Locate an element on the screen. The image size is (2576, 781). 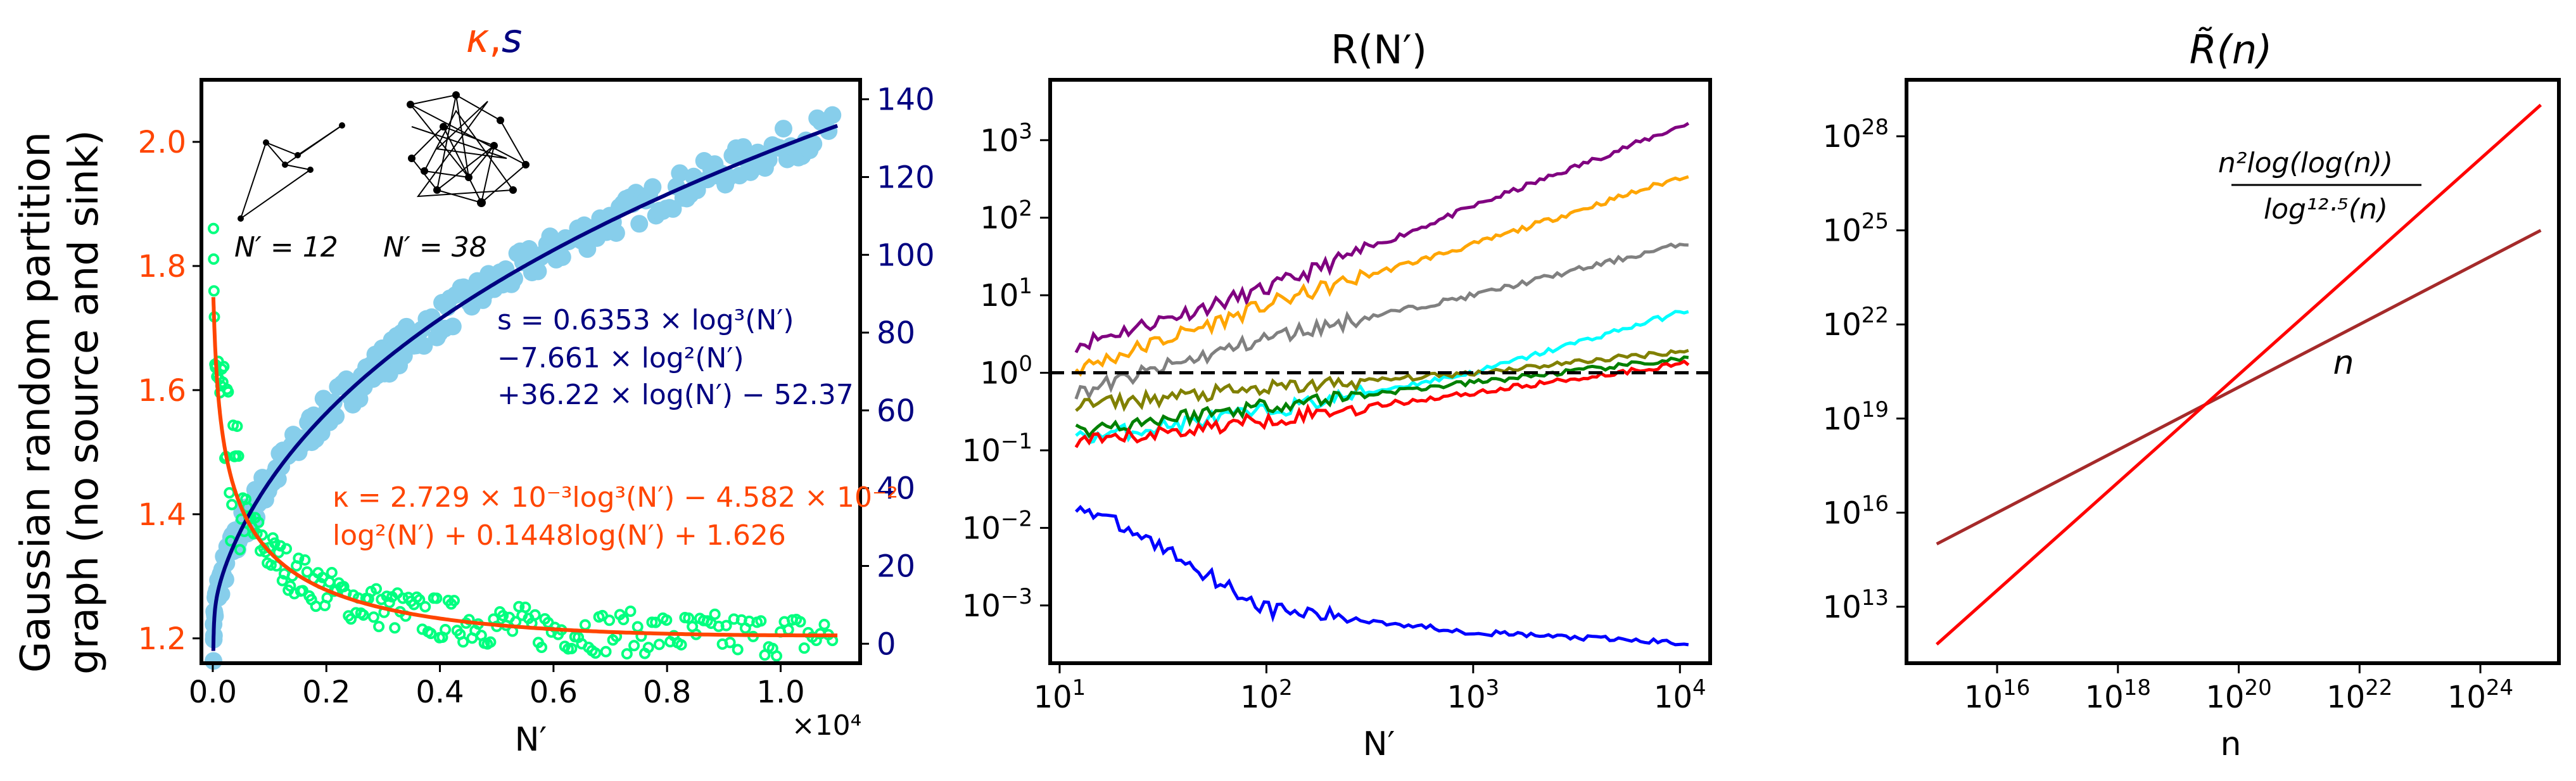
right-x-tick-label: 1016 is located at coordinates (1997, 695).